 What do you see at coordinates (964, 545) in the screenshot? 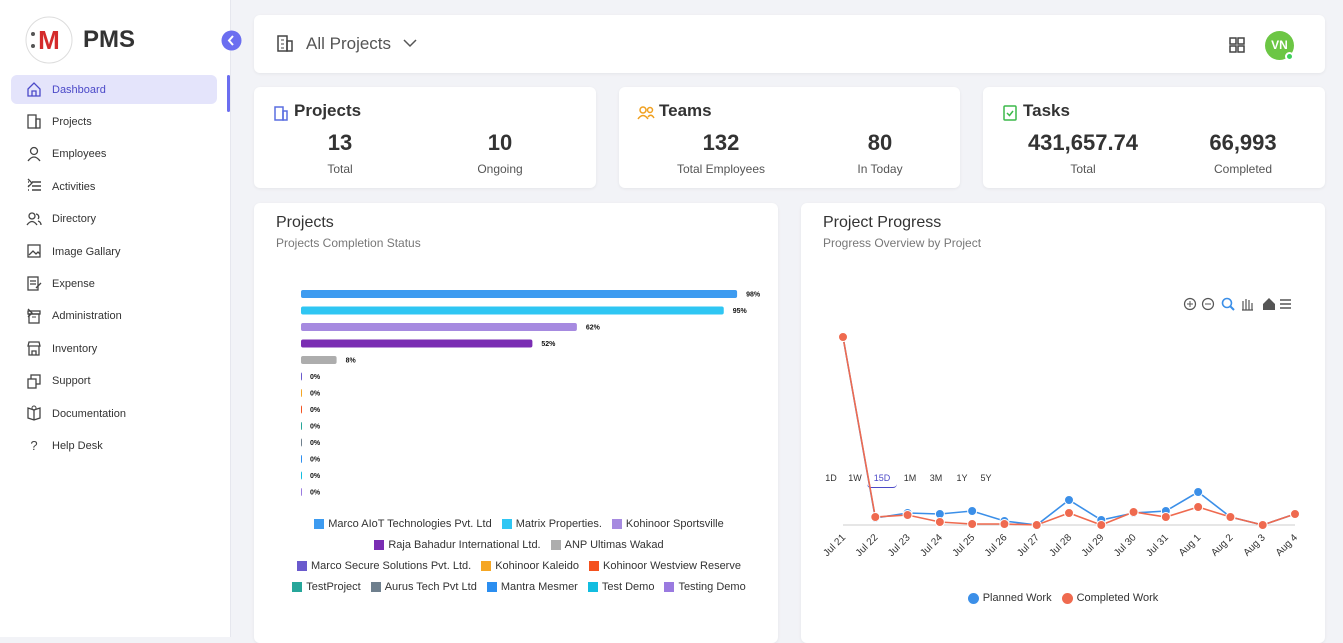
I see `x-tick-label: Jul 25` at bounding box center [964, 545].